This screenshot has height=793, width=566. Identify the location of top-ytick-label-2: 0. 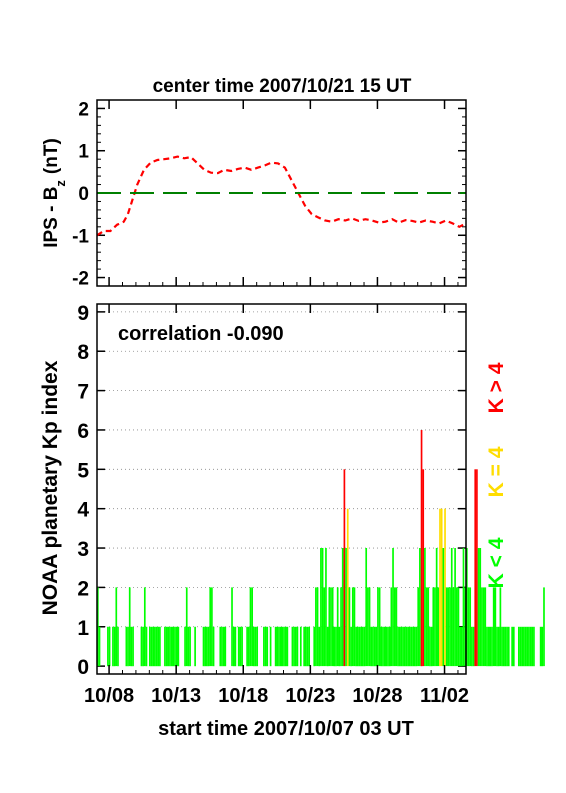
(83, 194).